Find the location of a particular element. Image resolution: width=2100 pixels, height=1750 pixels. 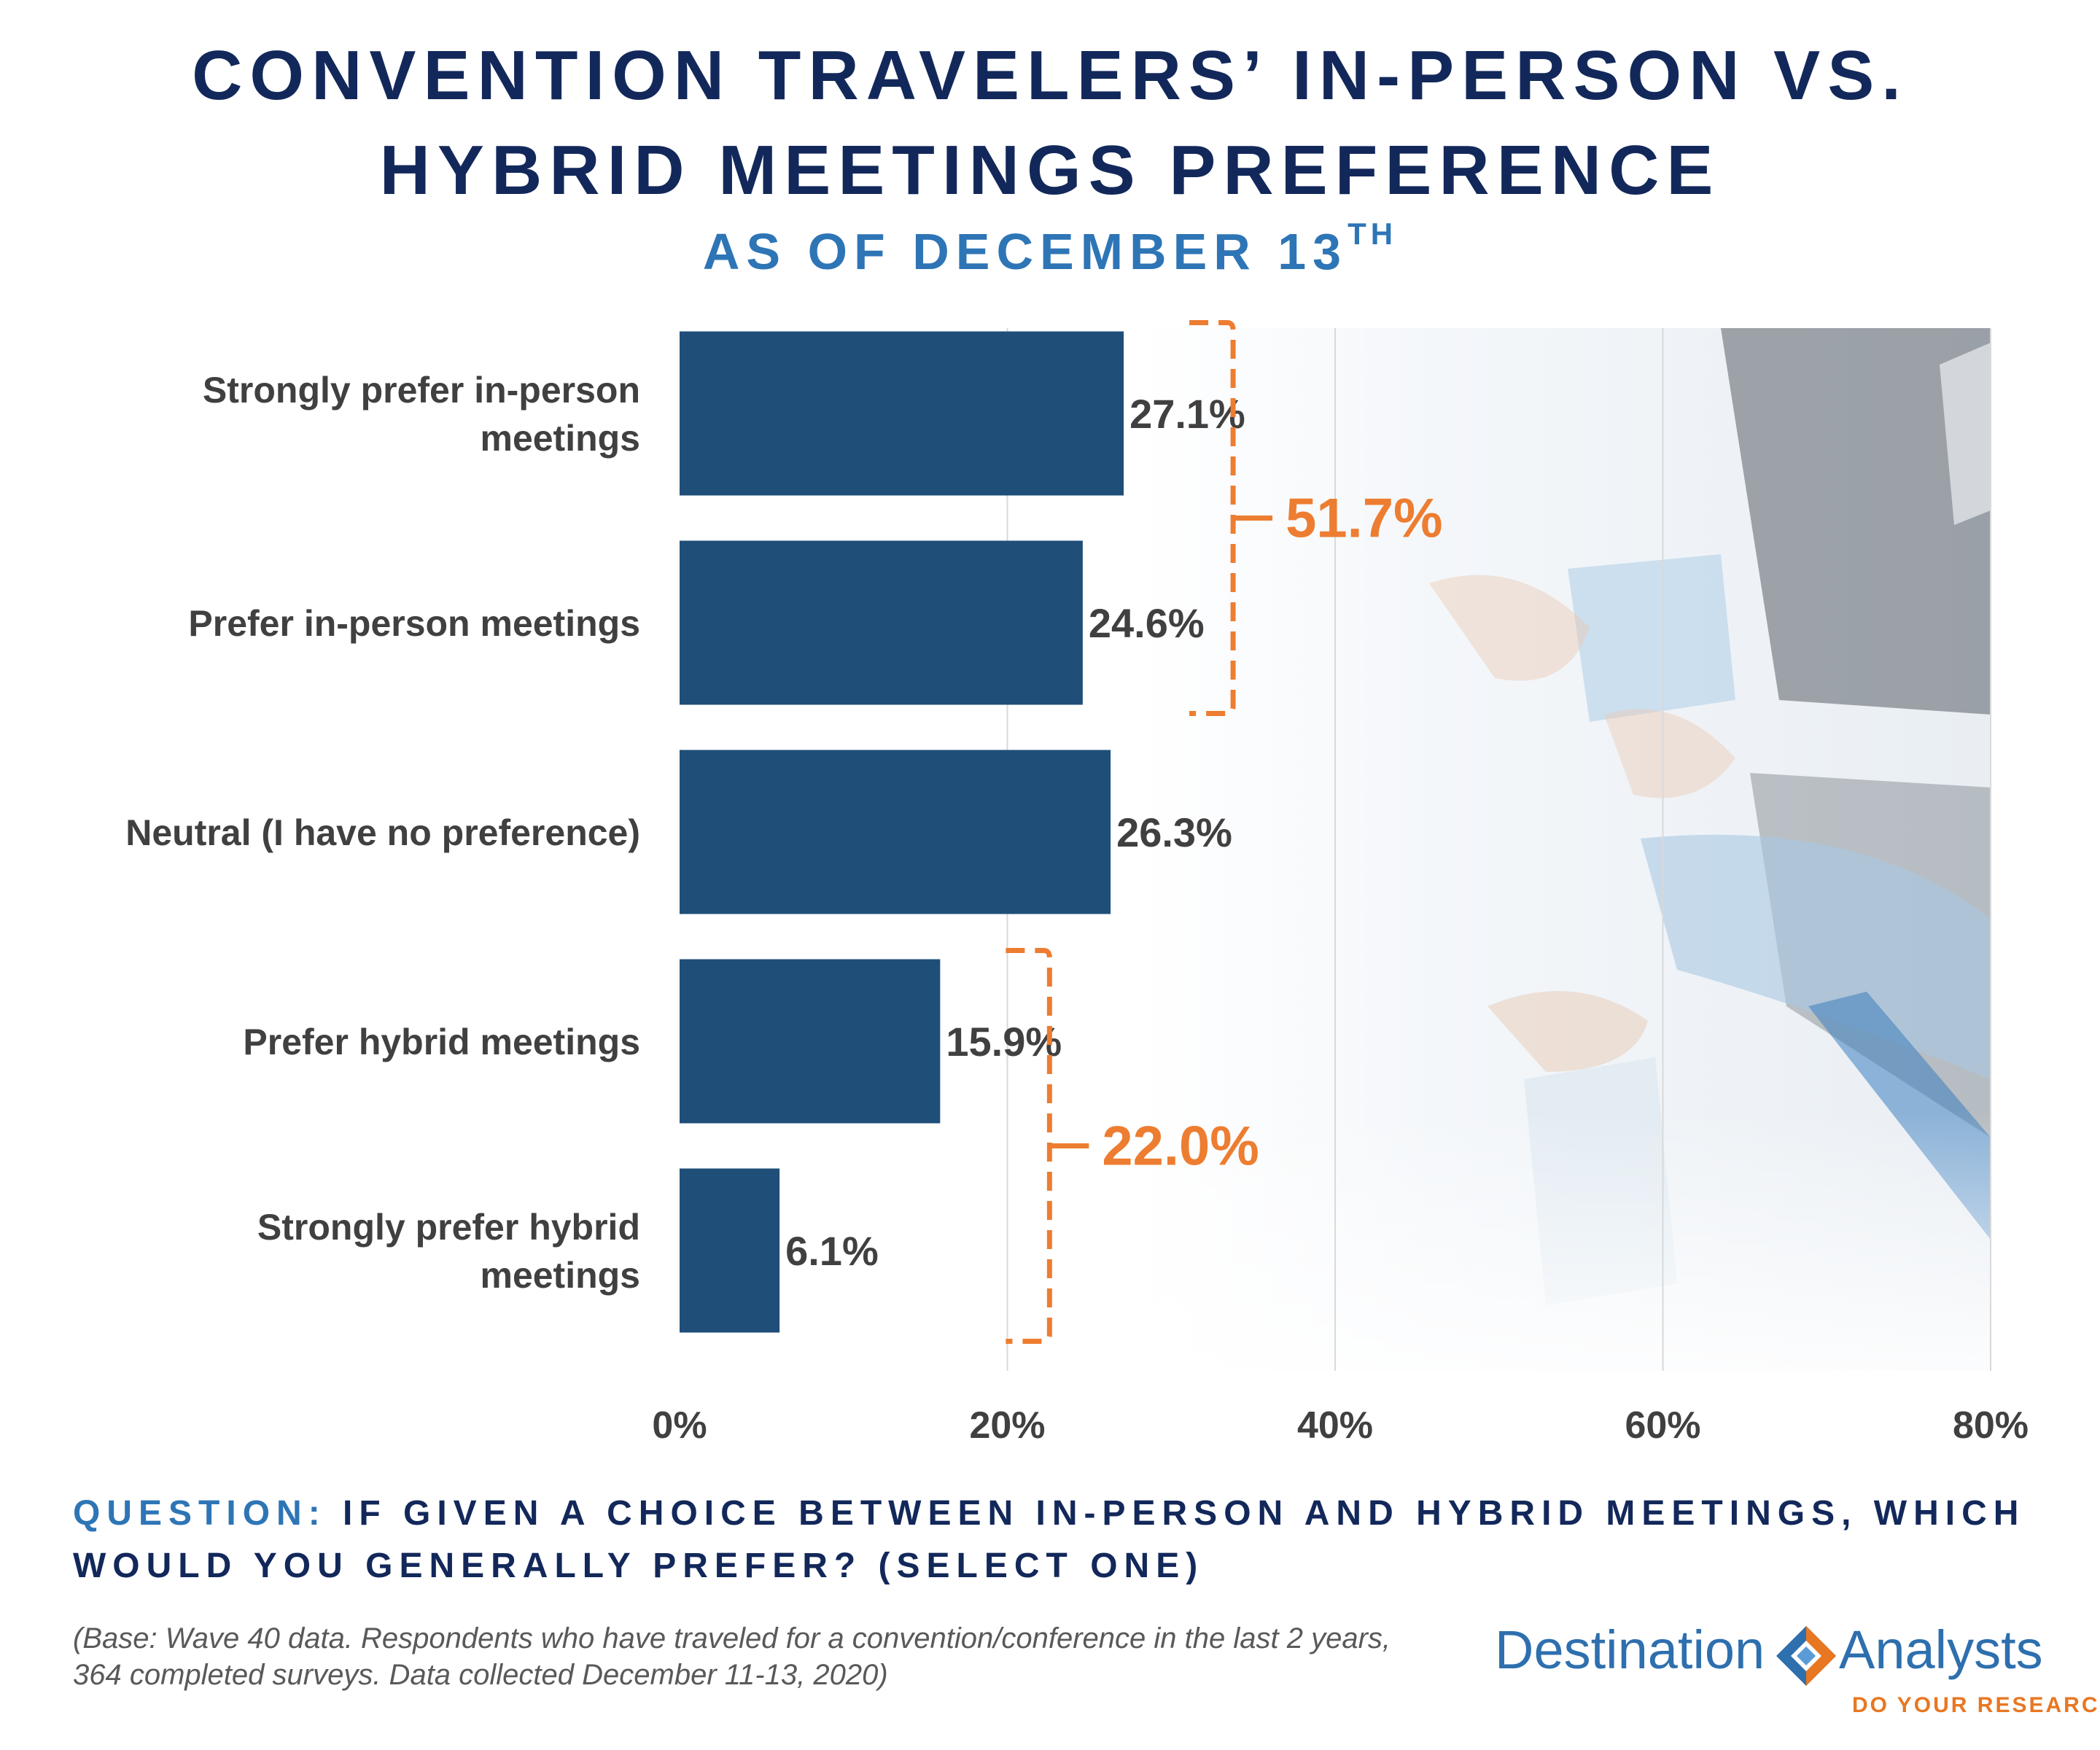

category-label: Prefer in-person meetings is located at coordinates (414, 623).